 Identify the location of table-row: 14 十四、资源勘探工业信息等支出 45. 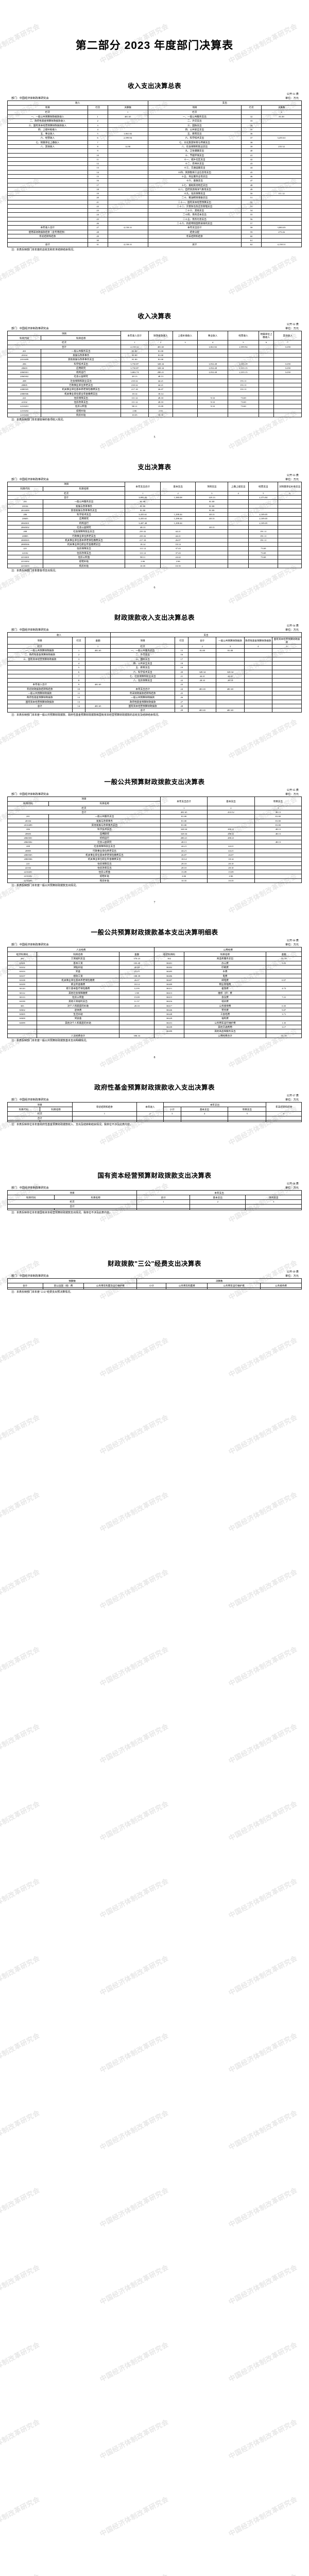
(154, 172).